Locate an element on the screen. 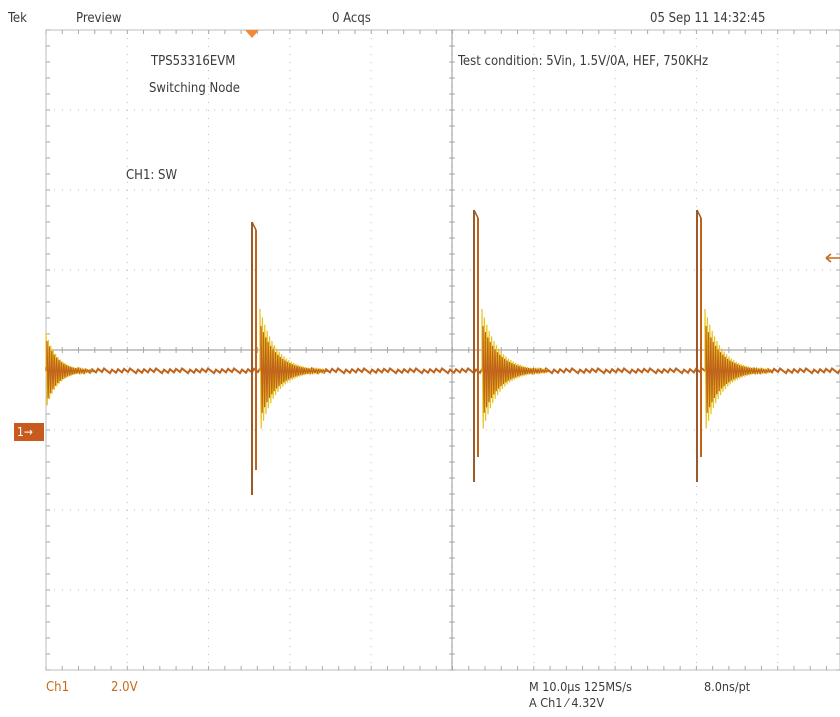 Image resolution: width=840 pixels, height=717 pixels. brand-label: Tek is located at coordinates (17, 18).